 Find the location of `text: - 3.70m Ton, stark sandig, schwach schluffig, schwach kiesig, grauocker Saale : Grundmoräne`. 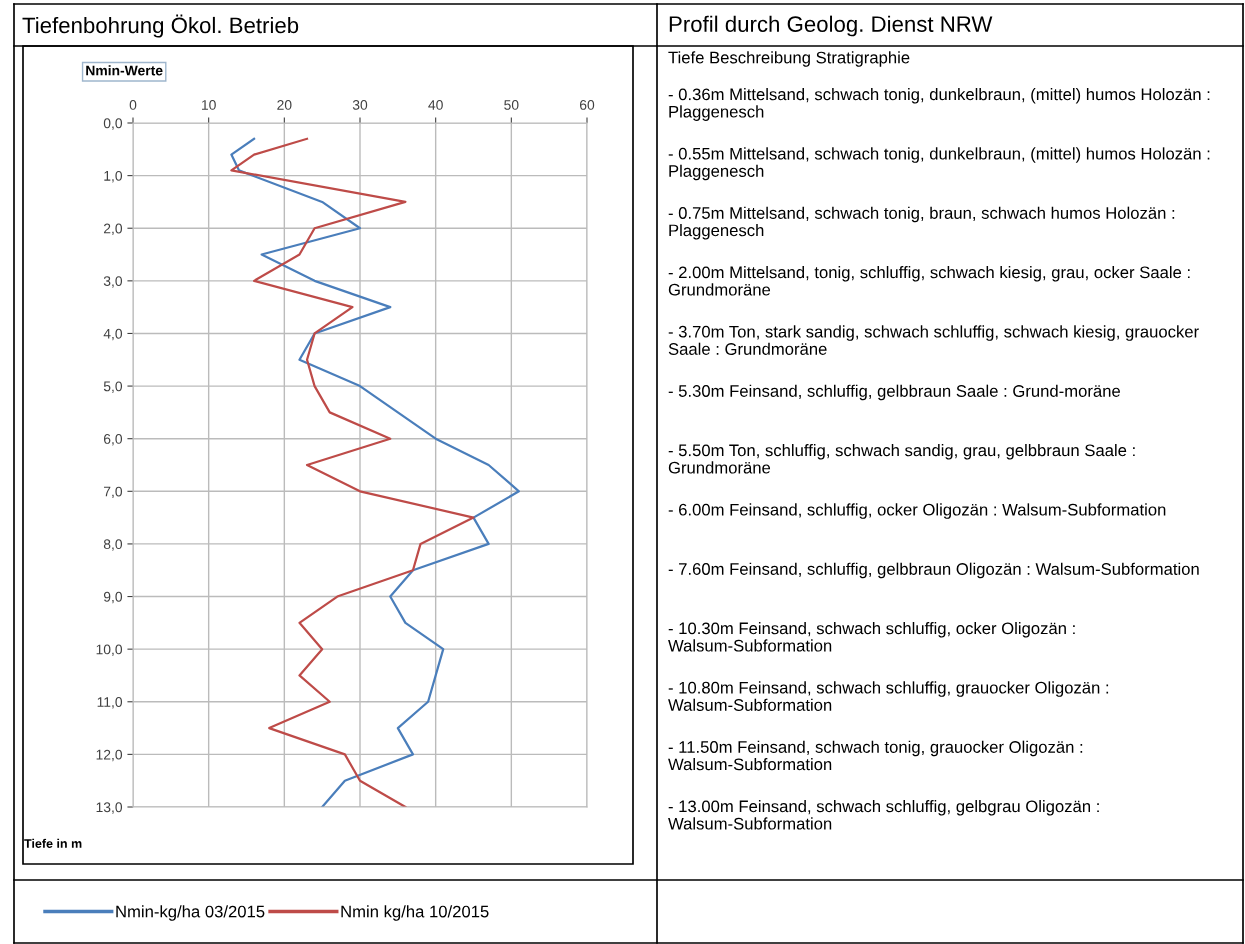

text: - 3.70m Ton, stark sandig, schwach schluffig, schwach kiesig, grauocker Saale : Grundmoräne is located at coordinates (933, 340).